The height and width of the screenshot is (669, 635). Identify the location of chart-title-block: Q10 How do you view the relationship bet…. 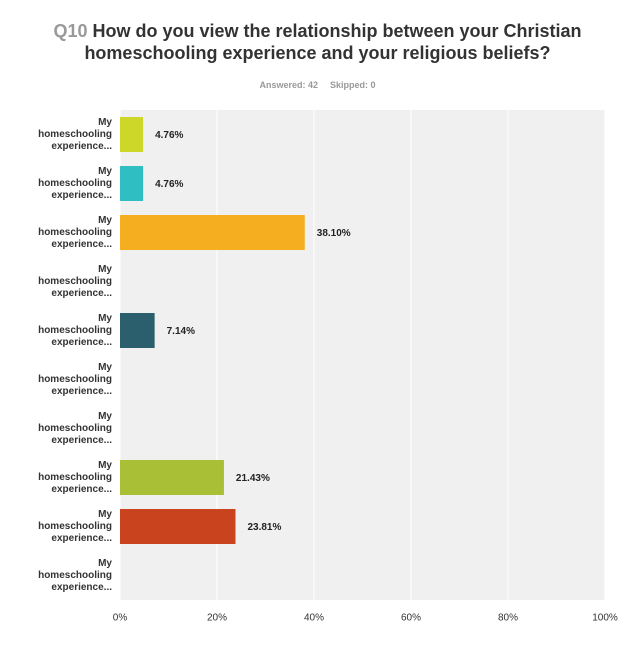
(317, 42).